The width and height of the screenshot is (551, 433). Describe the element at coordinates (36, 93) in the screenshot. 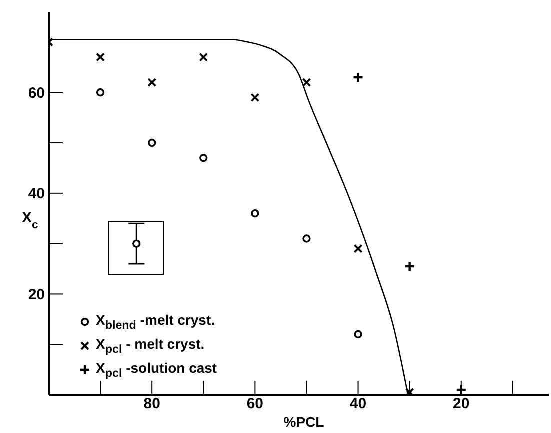

I see `y-tick-label: 60` at that location.